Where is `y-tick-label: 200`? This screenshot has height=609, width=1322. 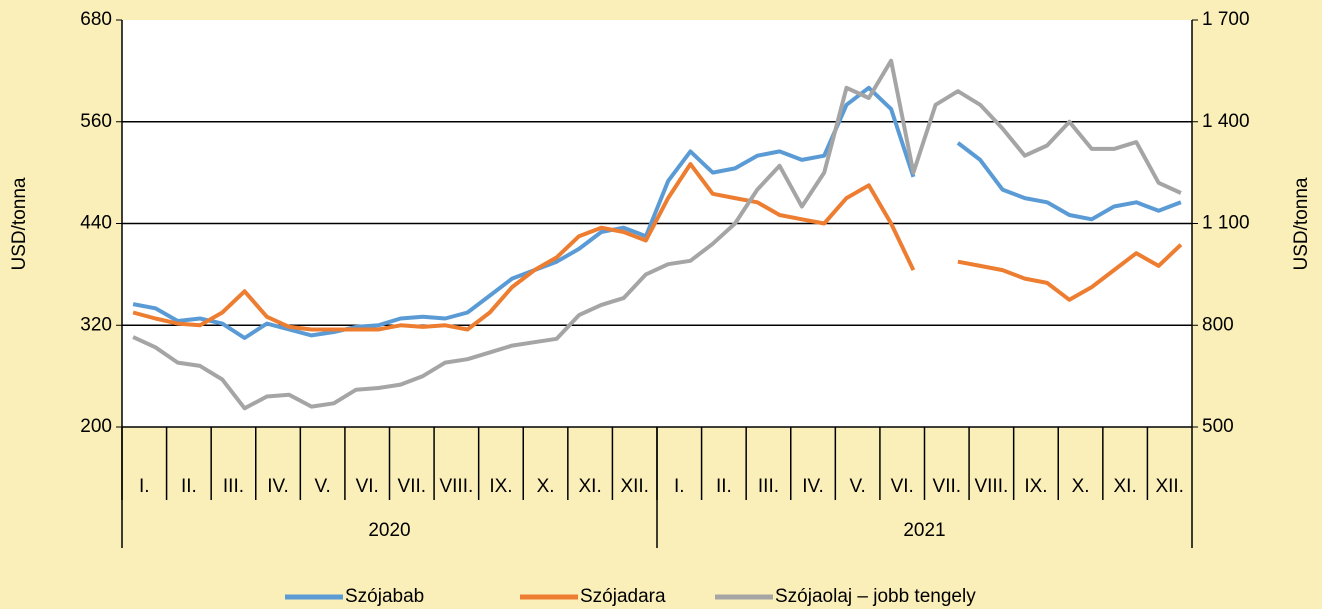
y-tick-label: 200 is located at coordinates (96, 426).